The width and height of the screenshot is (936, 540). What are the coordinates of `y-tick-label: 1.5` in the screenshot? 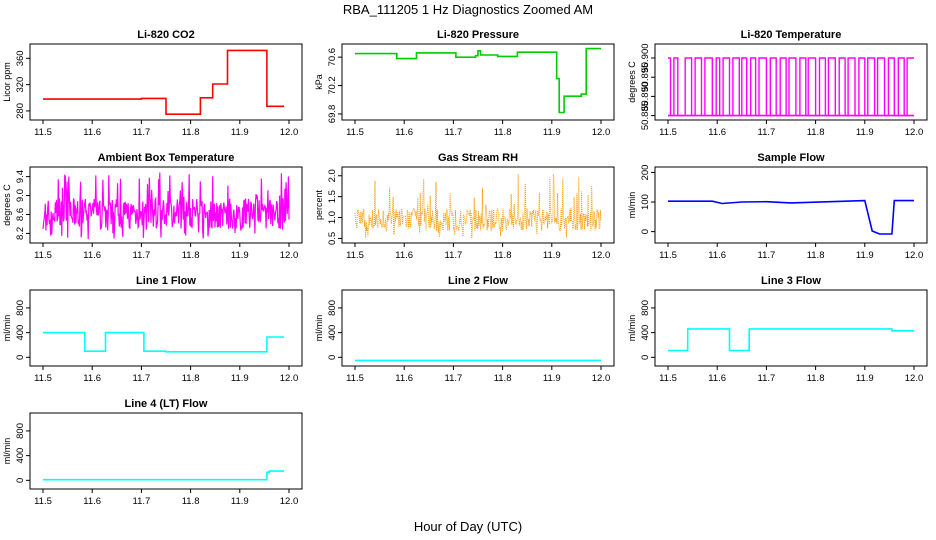 It's located at (332, 196).